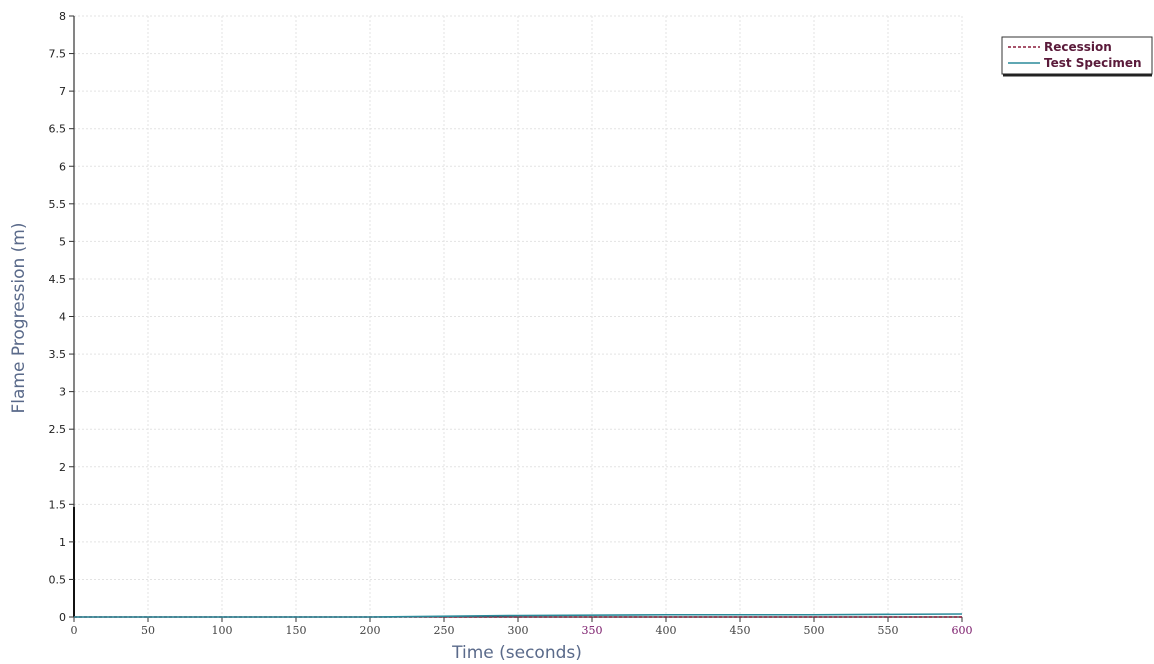 Image resolution: width=1154 pixels, height=664 pixels. Describe the element at coordinates (62, 91) in the screenshot. I see `y-tick-label: 7` at that location.